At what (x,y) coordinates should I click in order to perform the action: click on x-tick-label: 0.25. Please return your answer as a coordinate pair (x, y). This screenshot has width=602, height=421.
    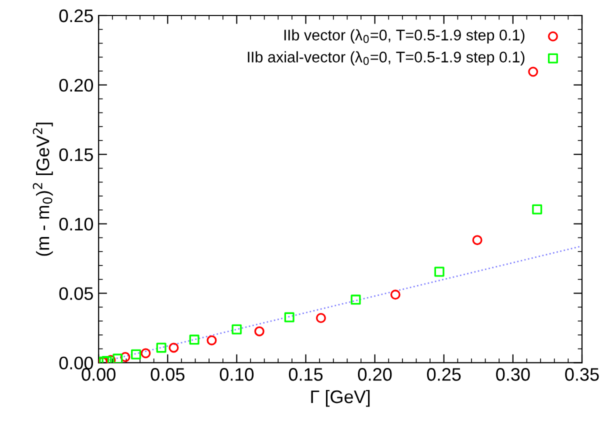
    Looking at the image, I should click on (444, 374).